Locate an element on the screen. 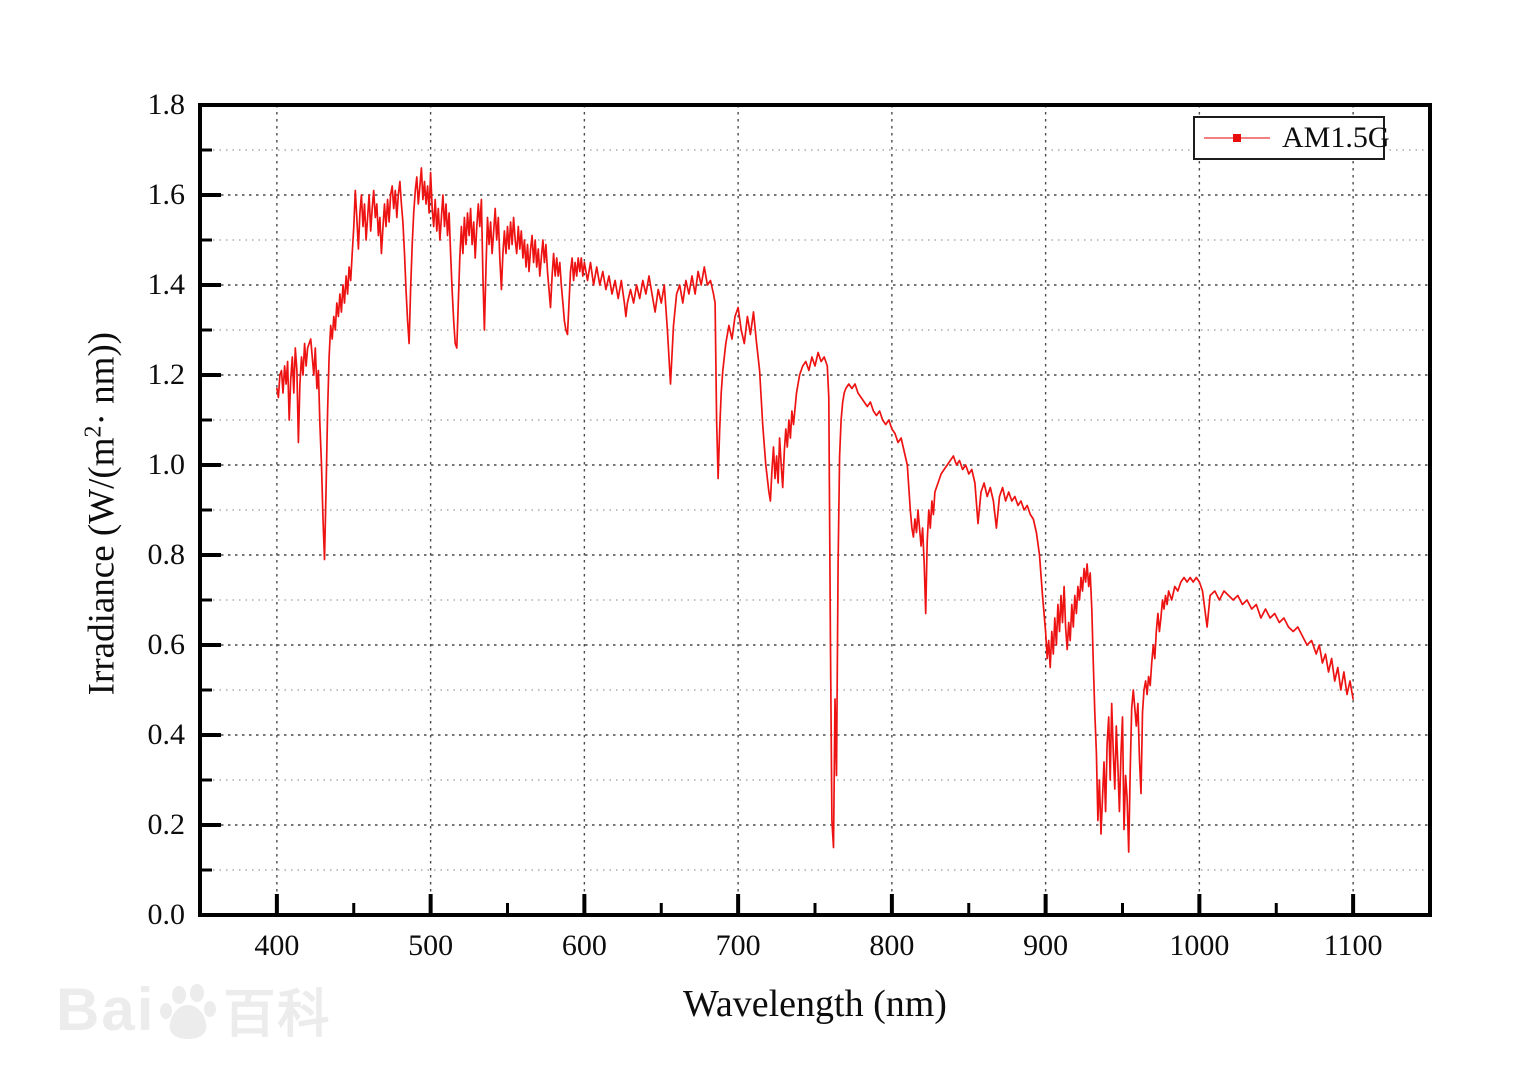  y-axis-title-prefix: Irradiance (W/(m is located at coordinates (102, 566).